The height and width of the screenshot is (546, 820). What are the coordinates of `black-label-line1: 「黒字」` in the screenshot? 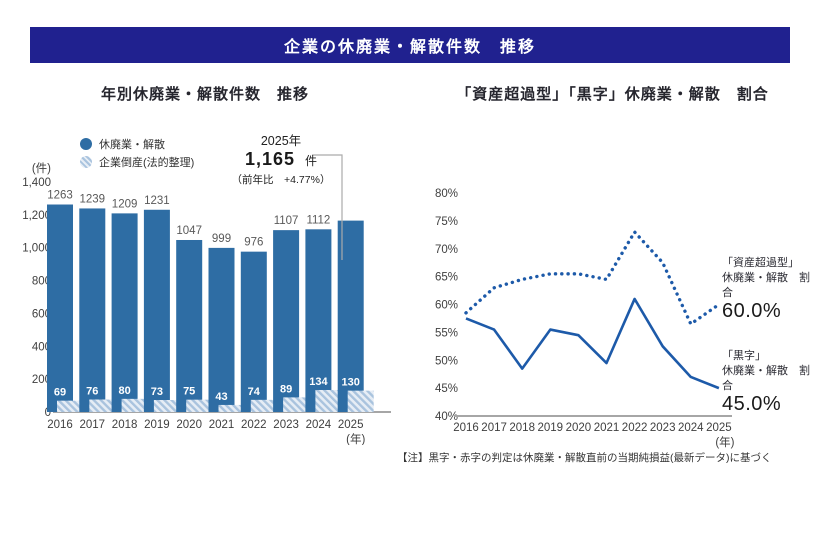 It's located at (744, 356).